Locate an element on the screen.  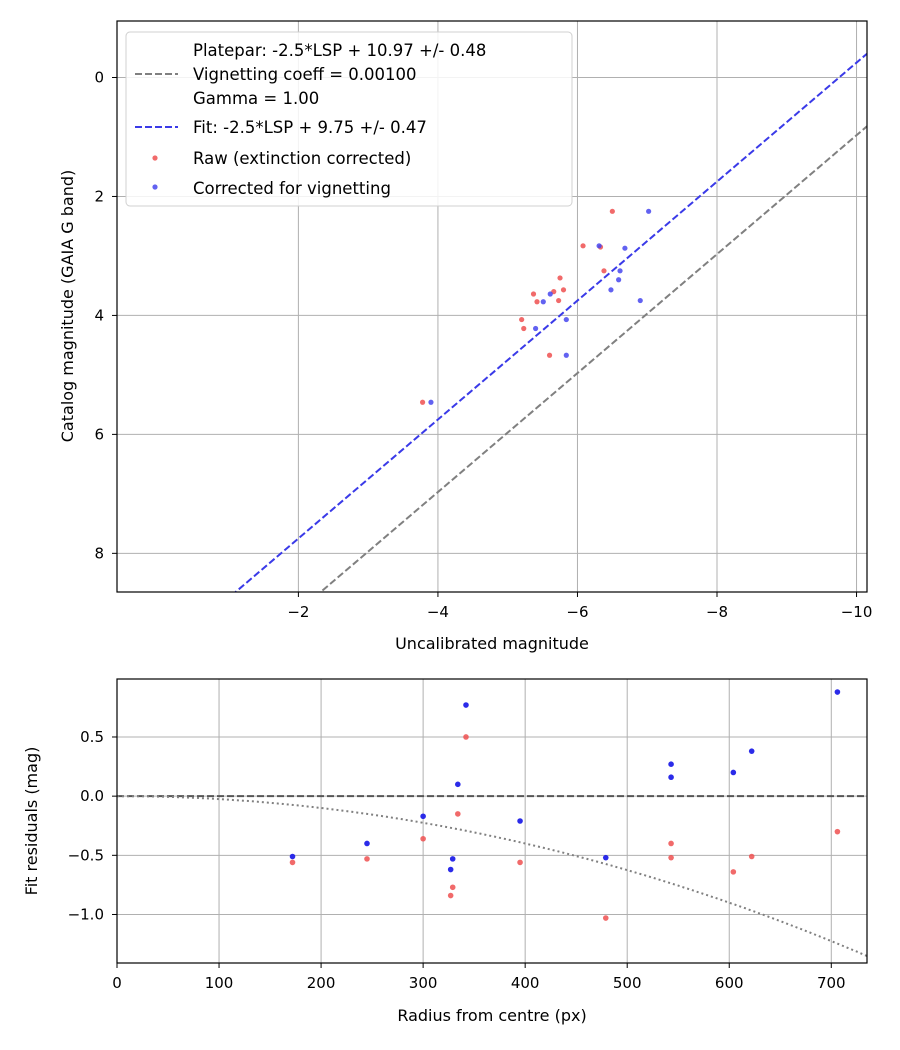
legend-raw-marker is located at coordinates (155, 158).